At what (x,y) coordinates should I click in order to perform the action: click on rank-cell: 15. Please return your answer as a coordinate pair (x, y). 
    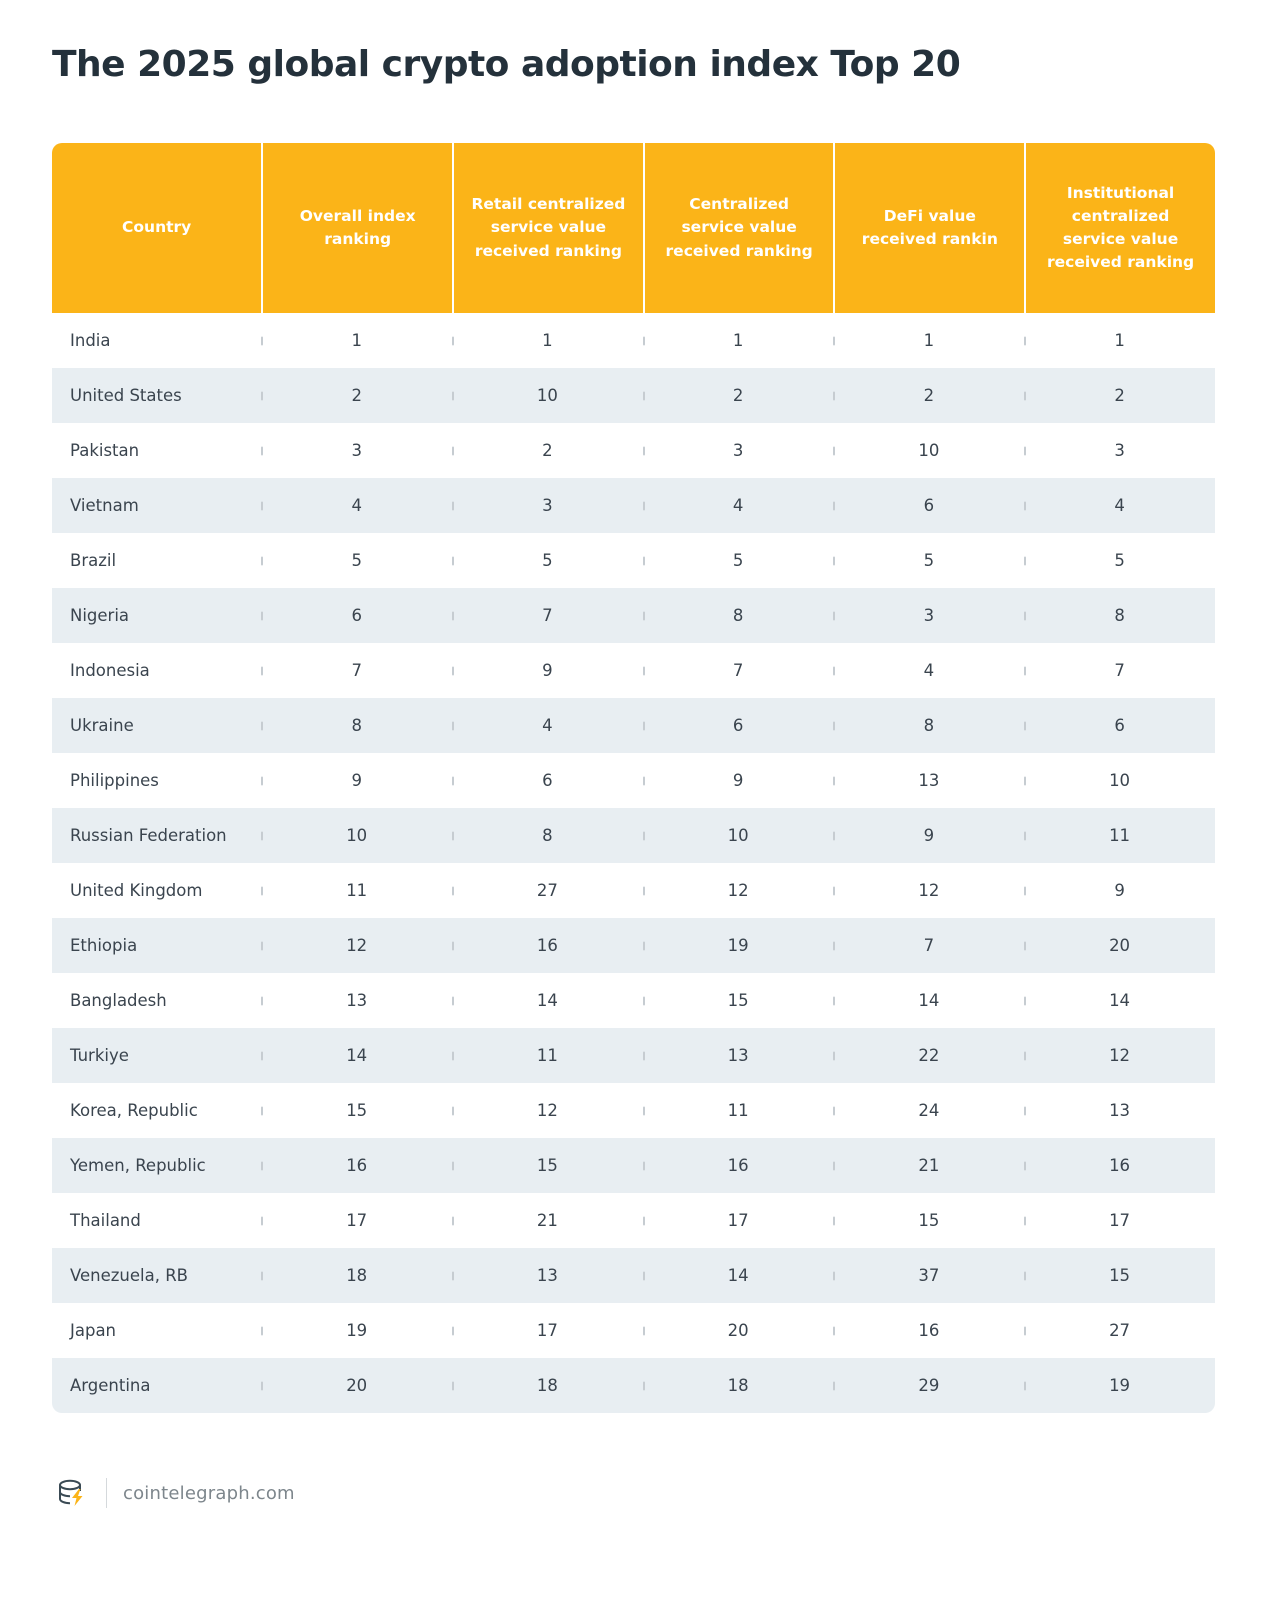
    Looking at the image, I should click on (738, 1000).